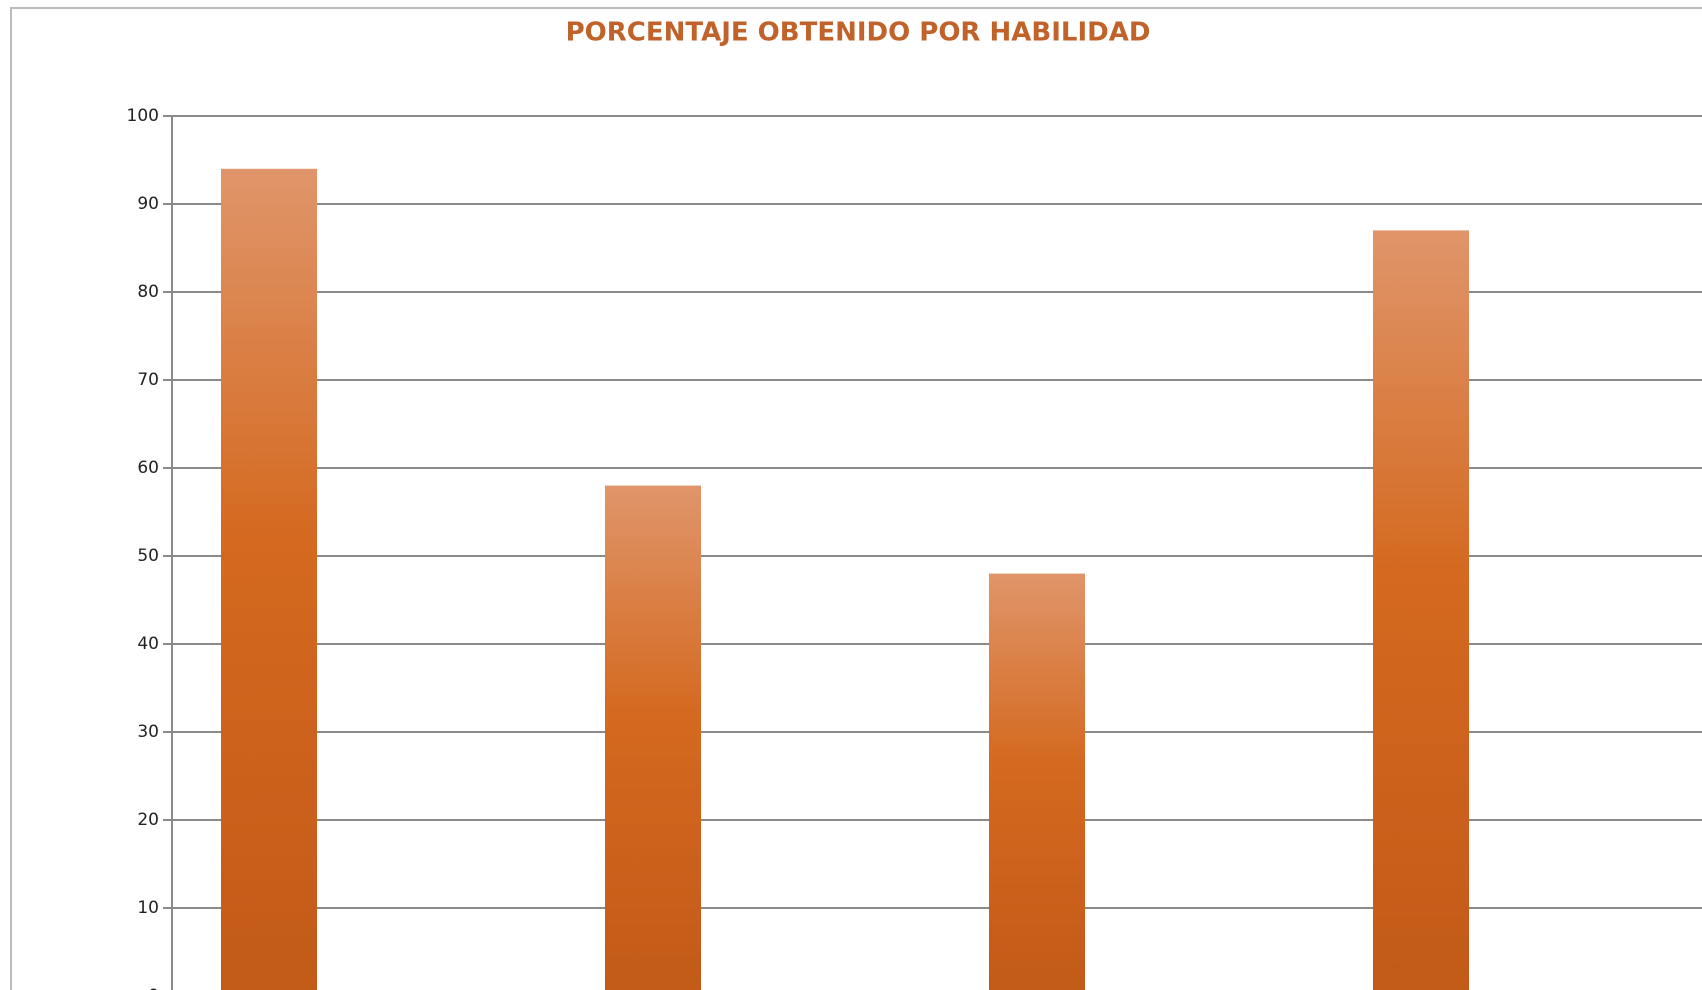  Describe the element at coordinates (148, 204) in the screenshot. I see `y-tick-label: 90` at that location.